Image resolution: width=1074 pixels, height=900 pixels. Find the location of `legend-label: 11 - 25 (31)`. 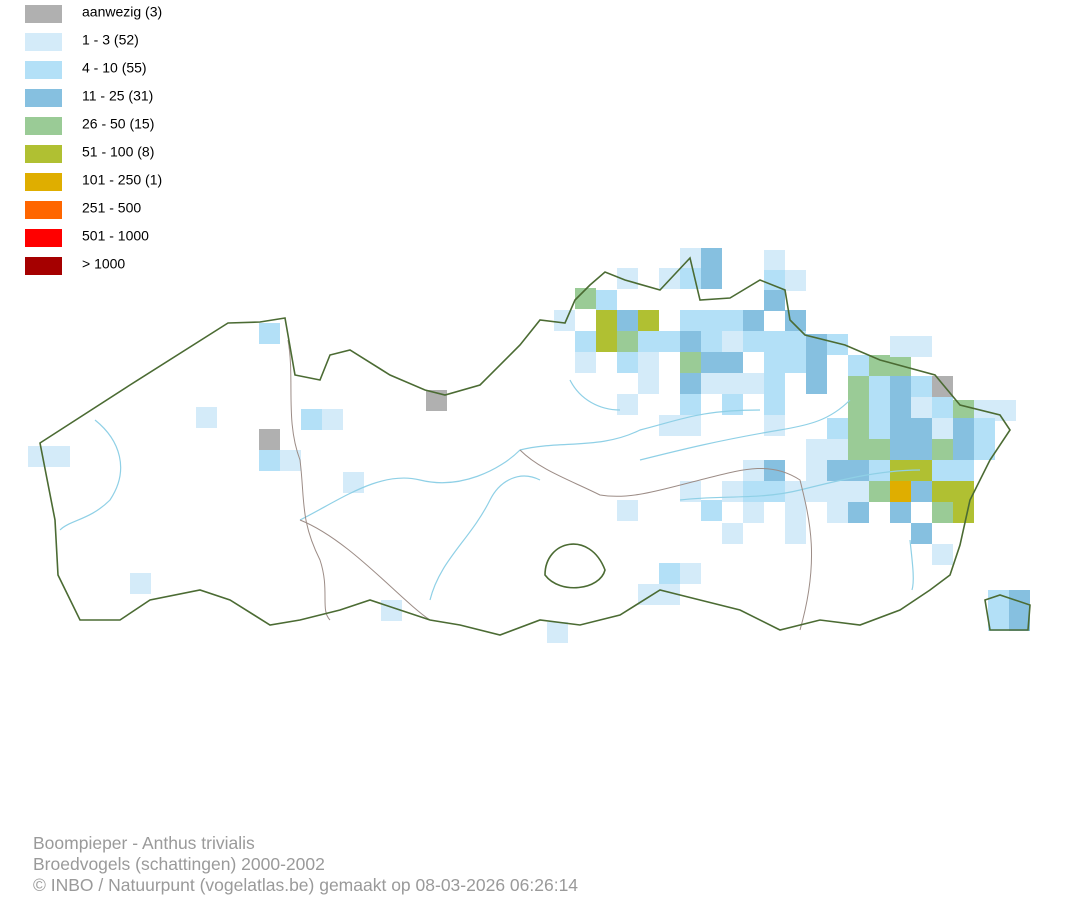

legend-label: 11 - 25 (31) is located at coordinates (117, 96).